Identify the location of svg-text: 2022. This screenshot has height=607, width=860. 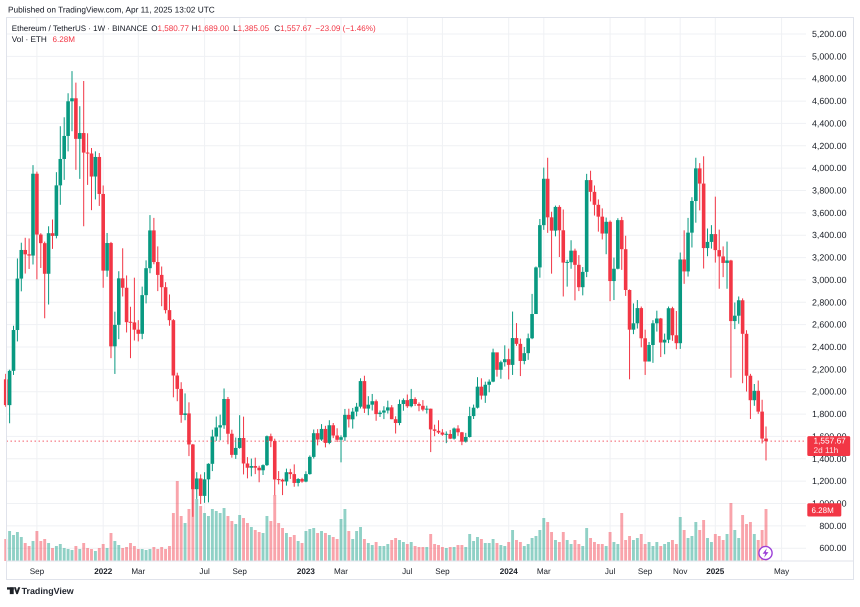
(103, 571).